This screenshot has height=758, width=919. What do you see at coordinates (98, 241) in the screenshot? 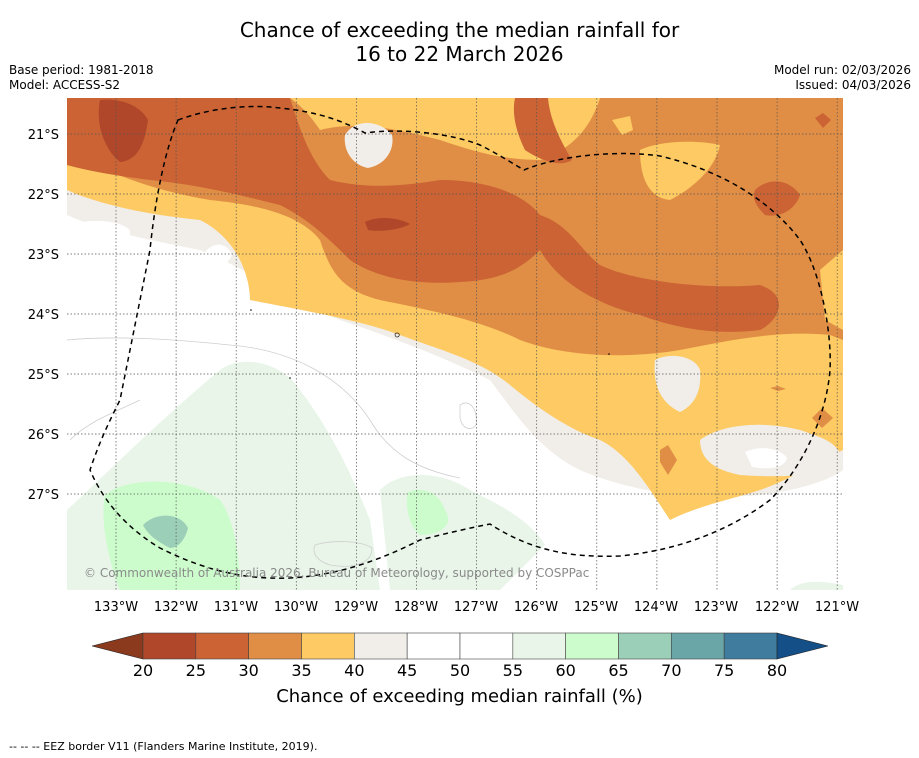
I see `pocket-white-c` at bounding box center [98, 241].